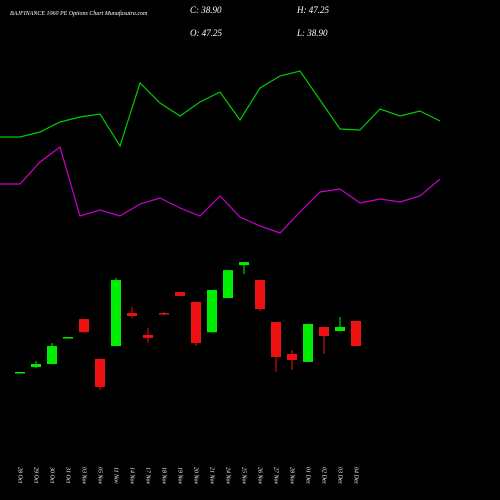  Describe the element at coordinates (340, 475) in the screenshot. I see `x-tick-label: 03 Dec` at that location.